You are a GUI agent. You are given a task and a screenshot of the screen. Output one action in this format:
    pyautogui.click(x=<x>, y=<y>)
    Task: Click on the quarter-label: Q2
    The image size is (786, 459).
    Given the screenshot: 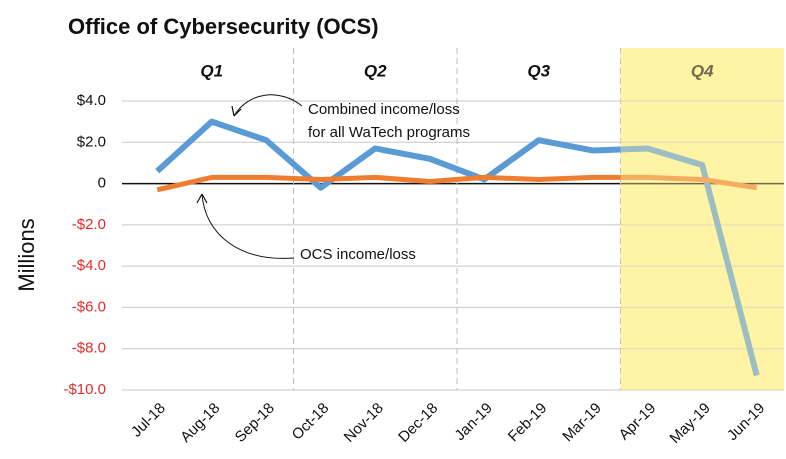 What is the action you would take?
    pyautogui.click(x=375, y=70)
    